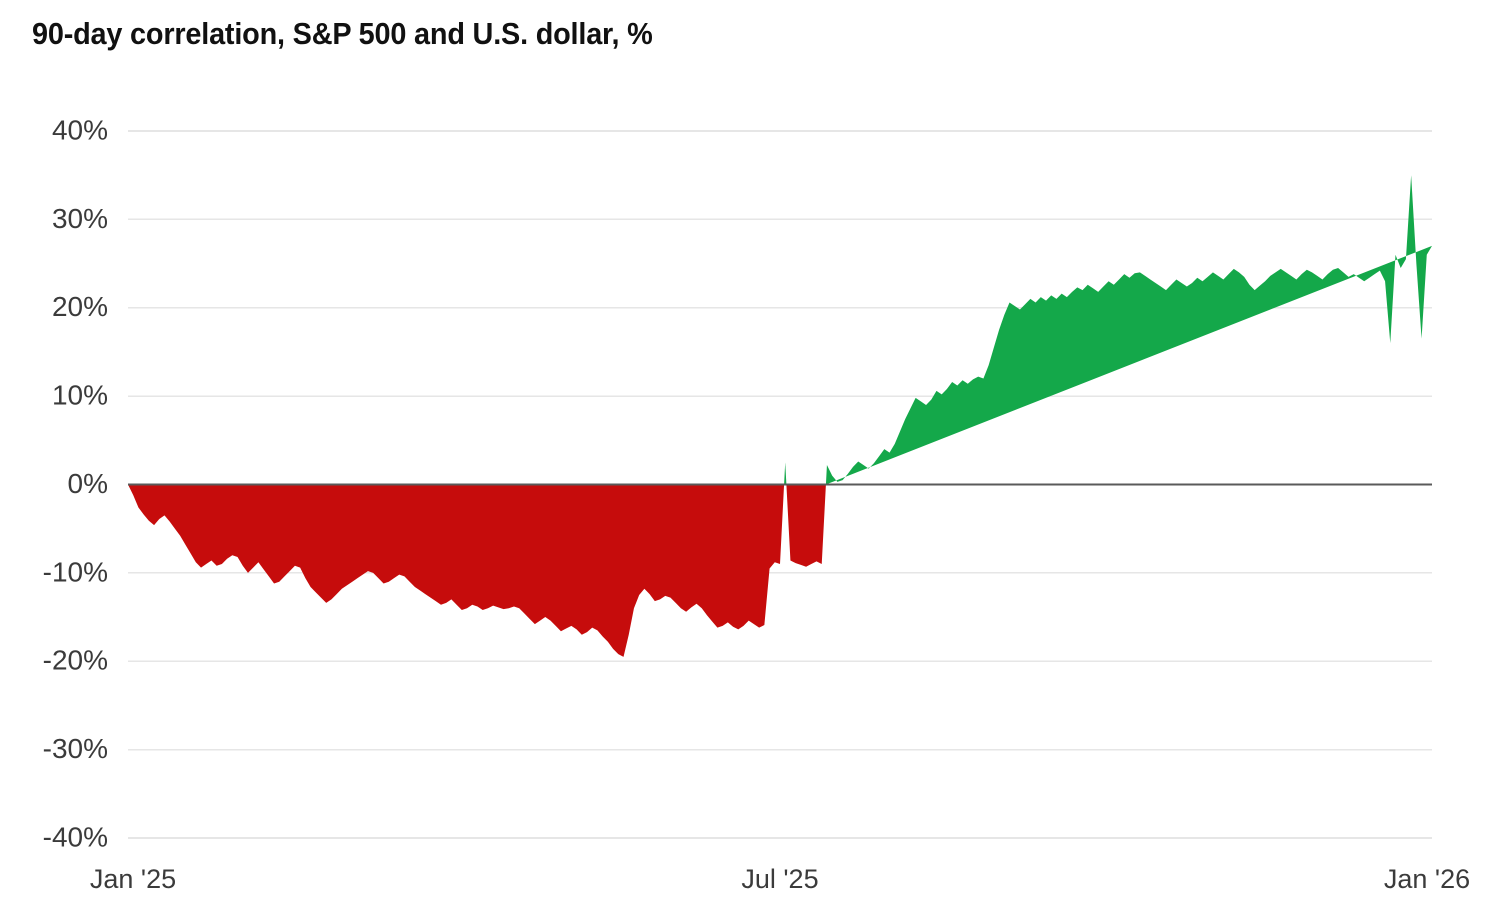 The image size is (1502, 918). Describe the element at coordinates (80, 395) in the screenshot. I see `y-tick-label: 10%` at that location.